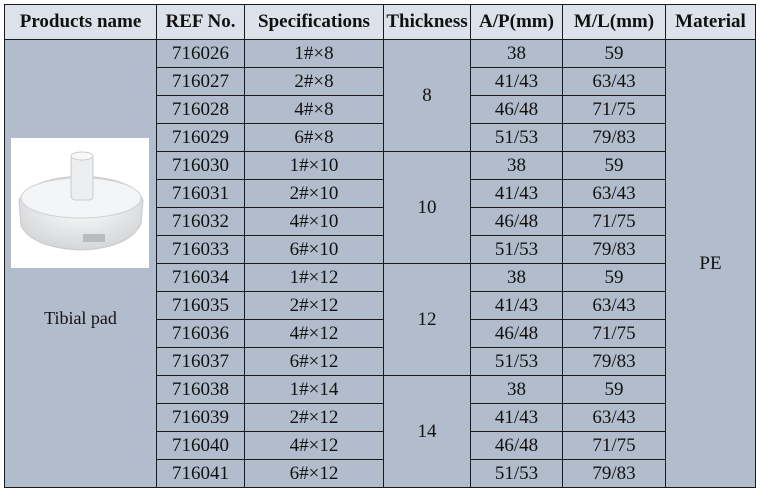  Describe the element at coordinates (200, 22) in the screenshot. I see `header-ref-no: REF No.` at that location.